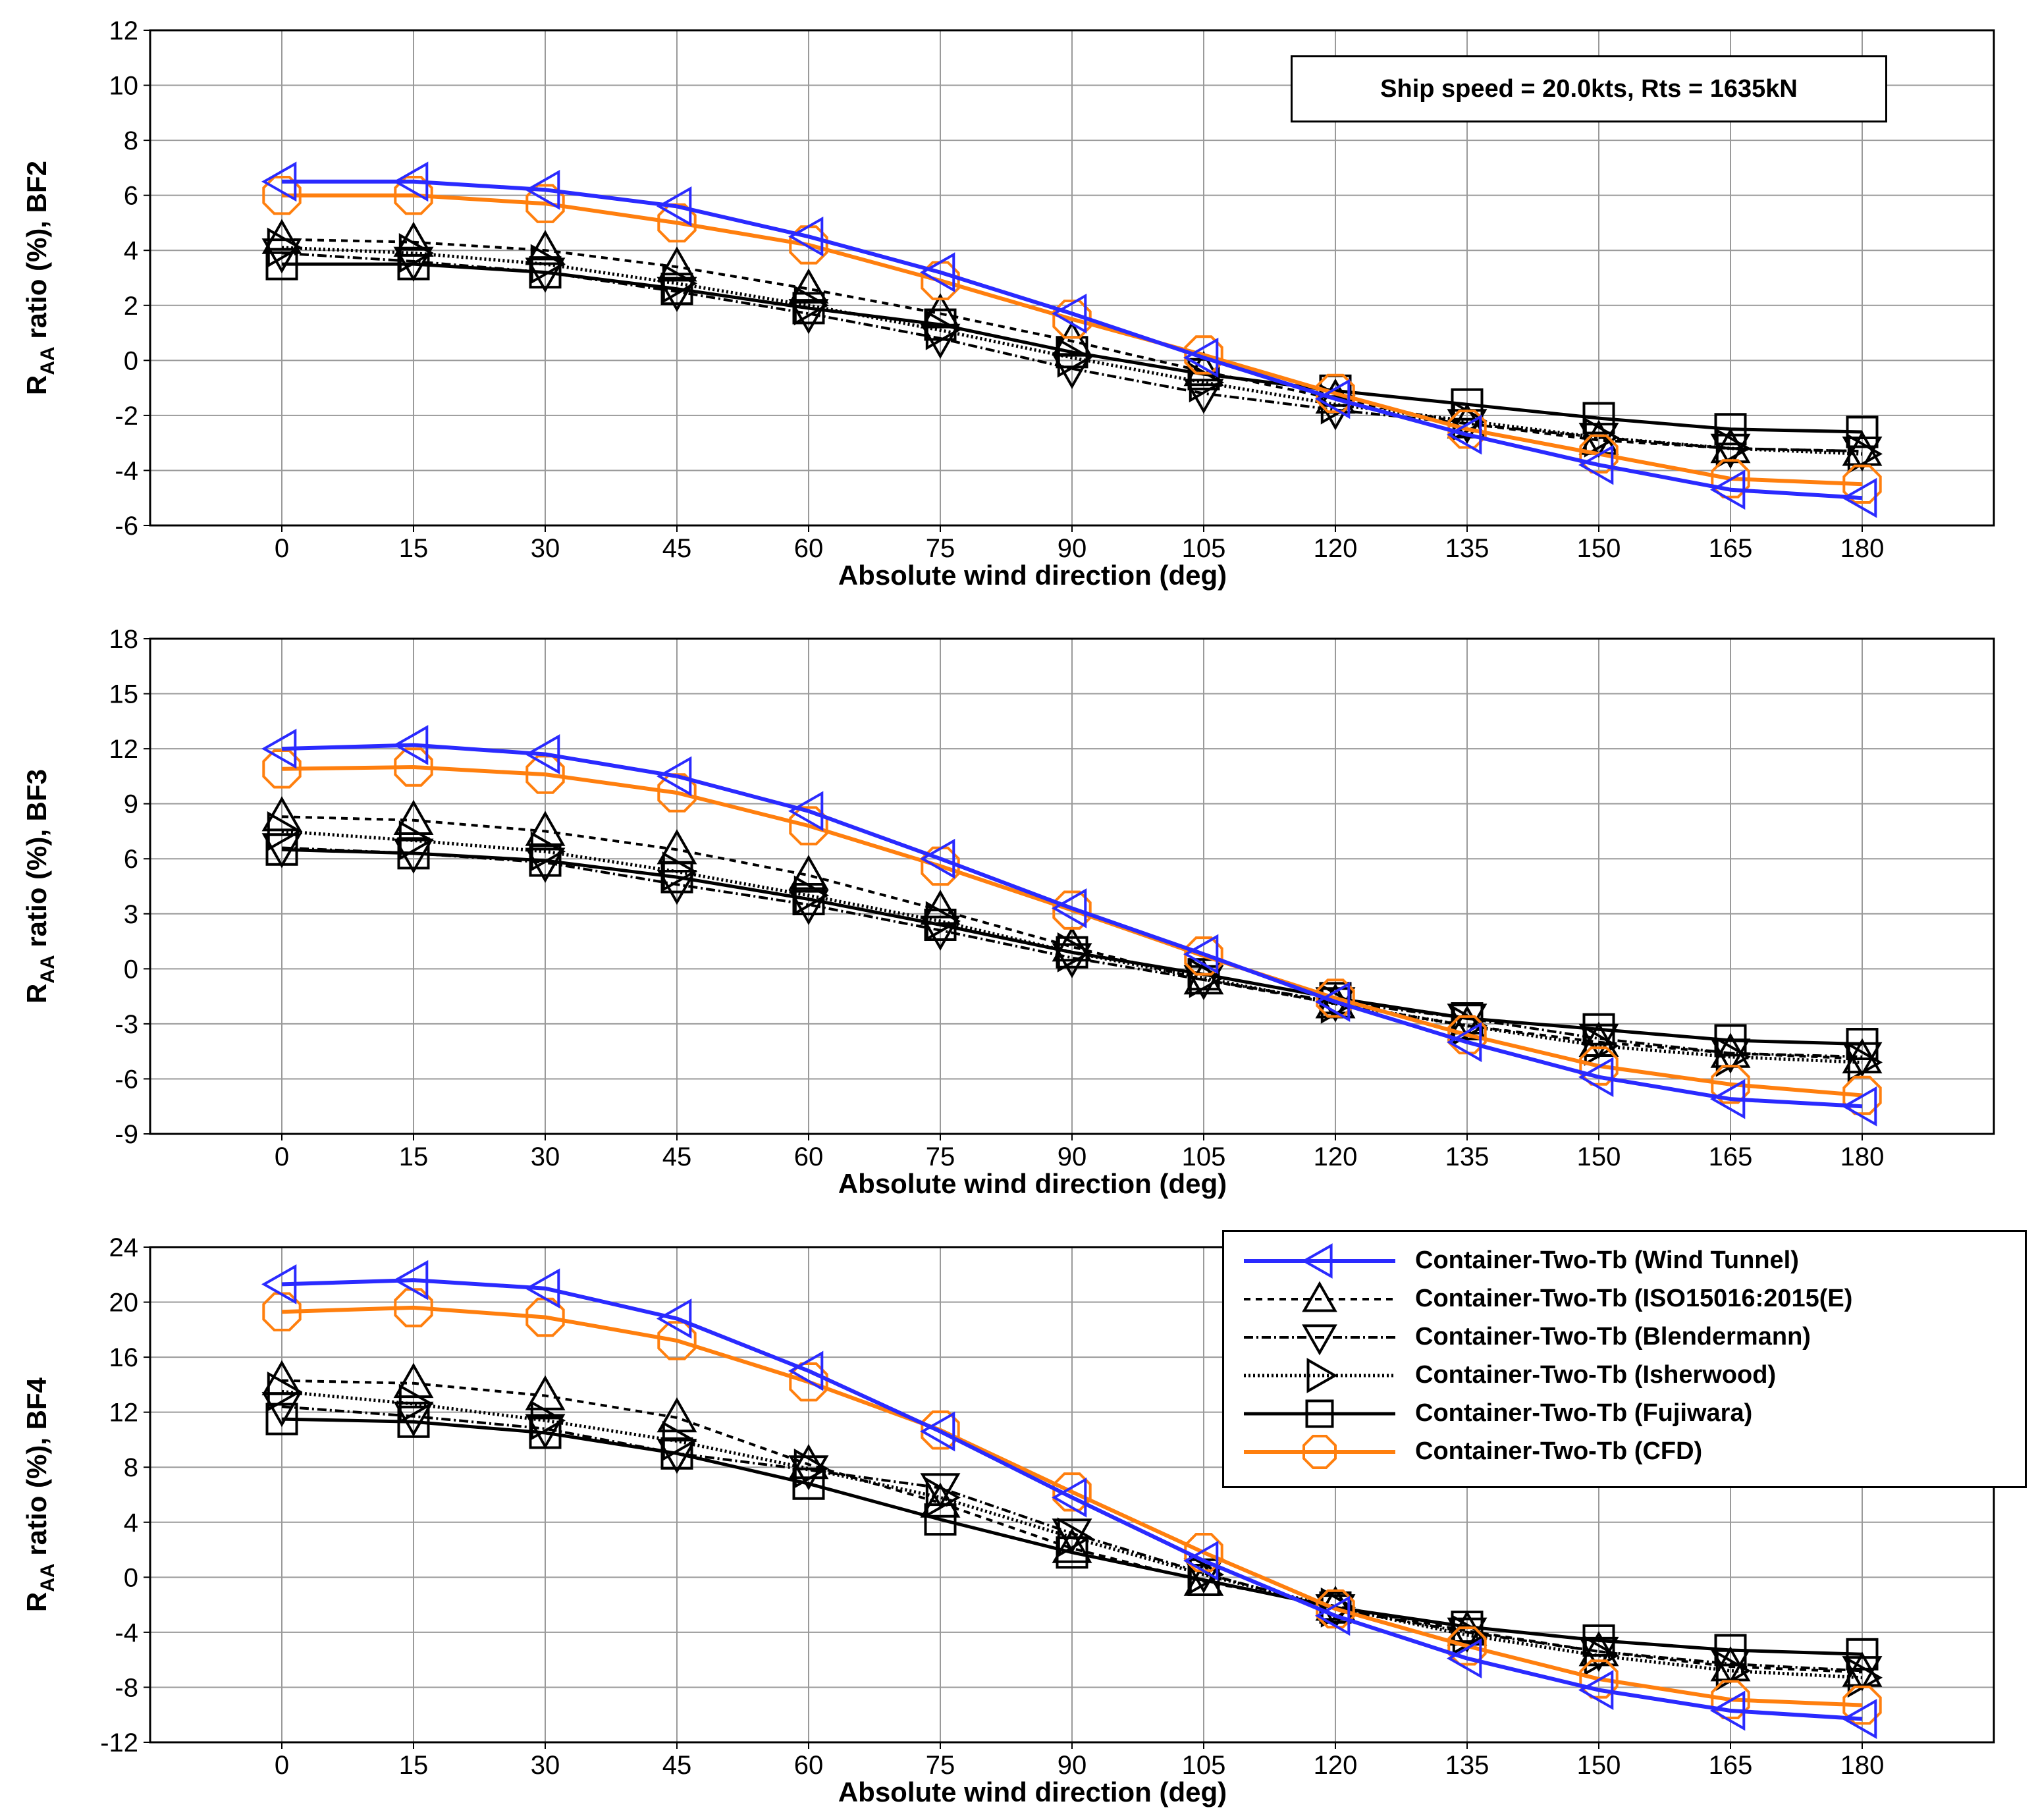 The image size is (2038, 1820). I want to click on y-tick-label: 6, so click(131, 859).